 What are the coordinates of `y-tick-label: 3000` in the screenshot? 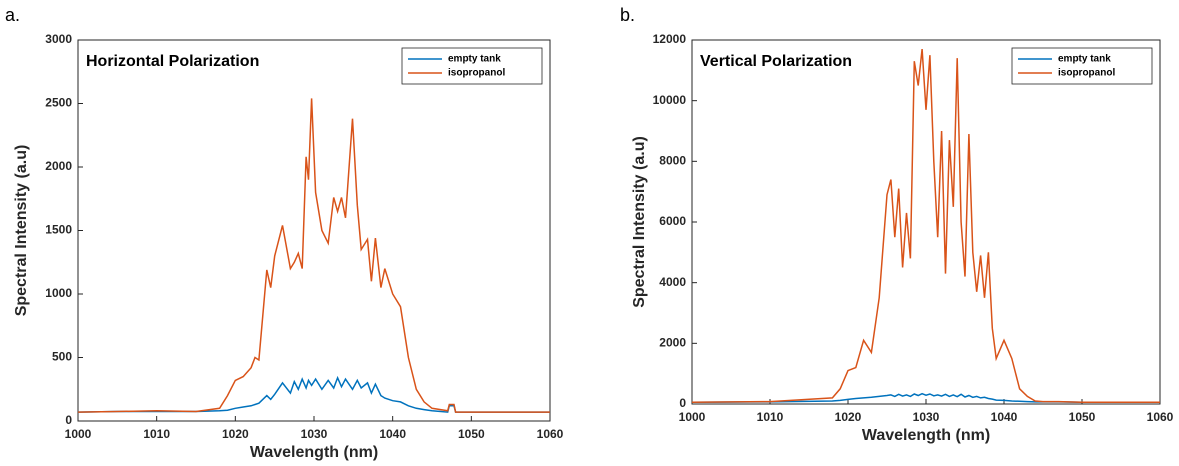 It's located at (58, 39).